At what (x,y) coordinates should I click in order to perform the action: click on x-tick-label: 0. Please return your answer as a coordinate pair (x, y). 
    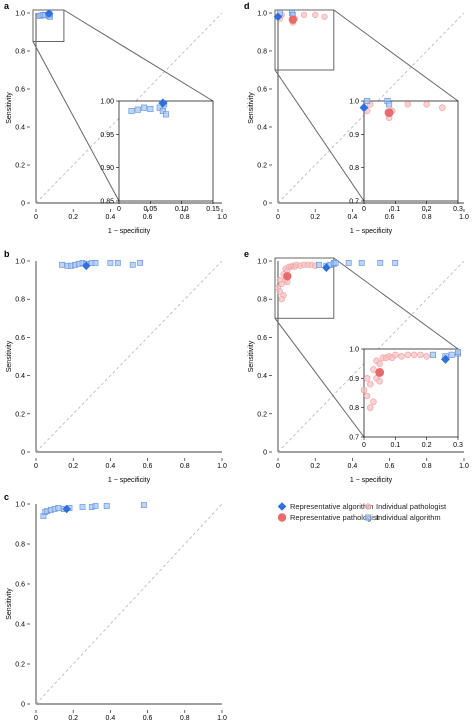
    Looking at the image, I should click on (36, 466).